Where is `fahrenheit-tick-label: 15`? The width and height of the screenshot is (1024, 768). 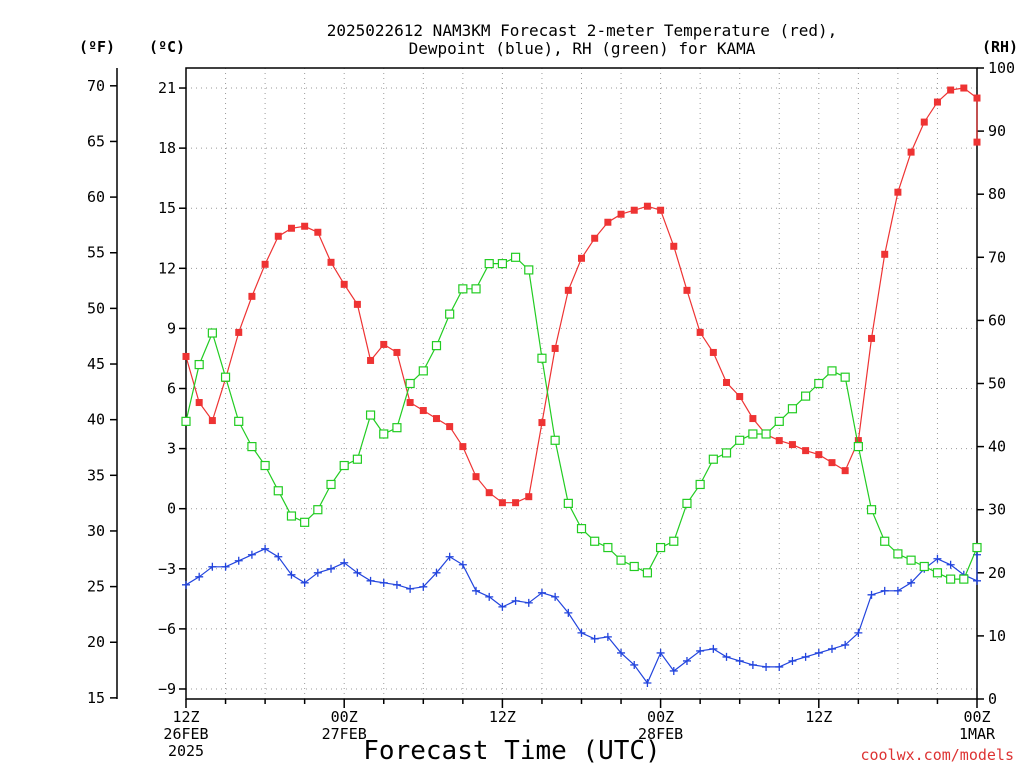
fahrenheit-tick-label: 15 is located at coordinates (96, 698).